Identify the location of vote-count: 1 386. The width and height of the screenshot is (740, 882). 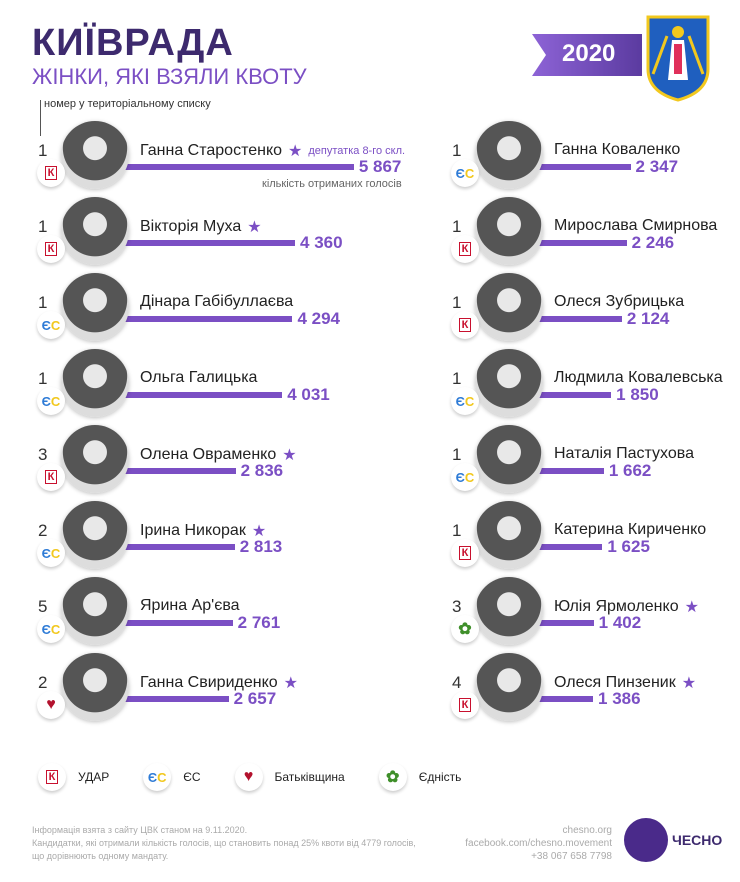
(619, 698).